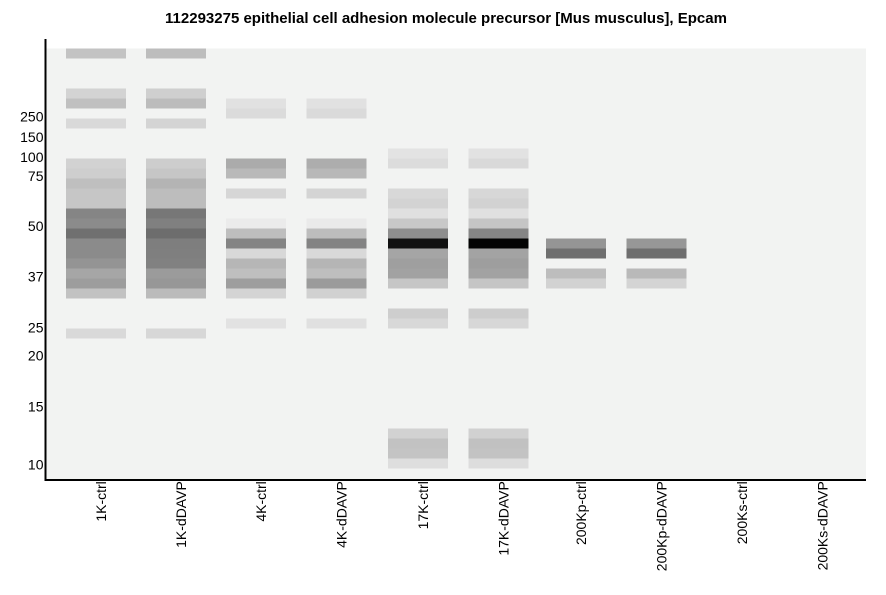  What do you see at coordinates (36, 464) in the screenshot?
I see `svg-text: 10` at bounding box center [36, 464].